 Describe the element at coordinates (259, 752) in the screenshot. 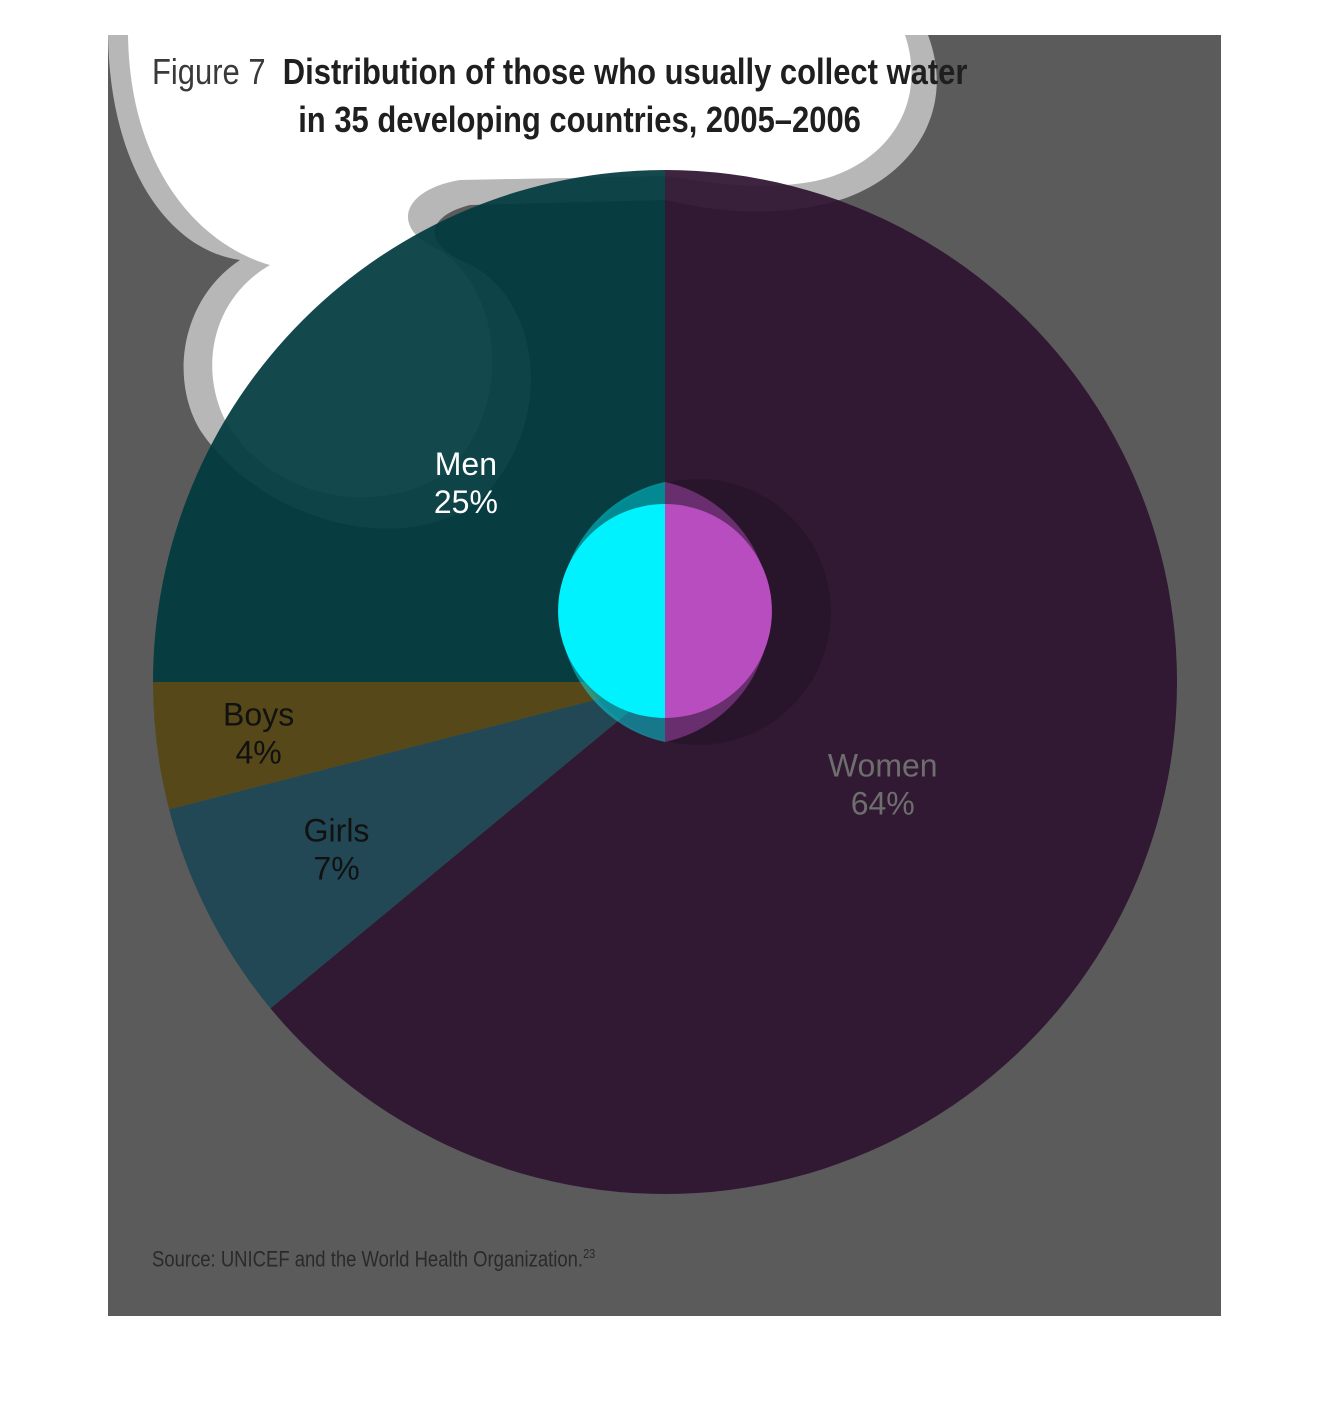

I see `slice-value-boys: 4%` at that location.